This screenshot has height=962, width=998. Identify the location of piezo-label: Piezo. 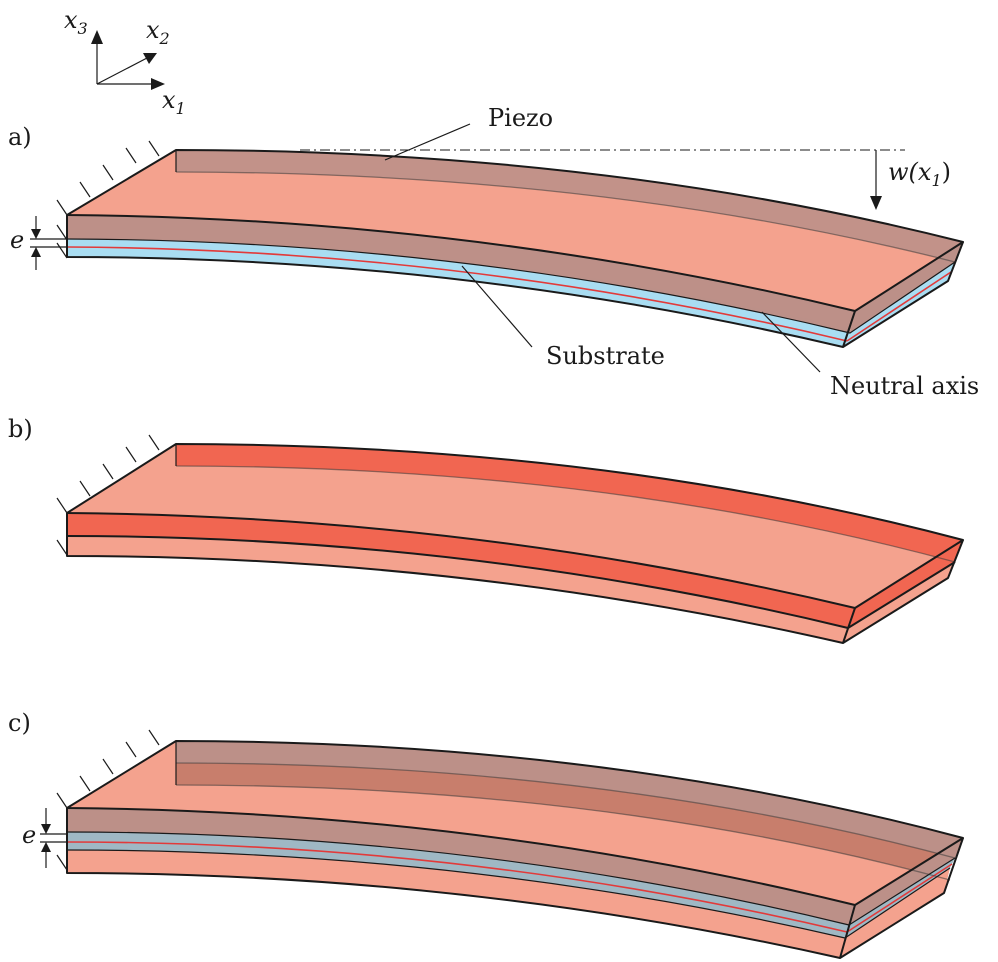
(520, 118).